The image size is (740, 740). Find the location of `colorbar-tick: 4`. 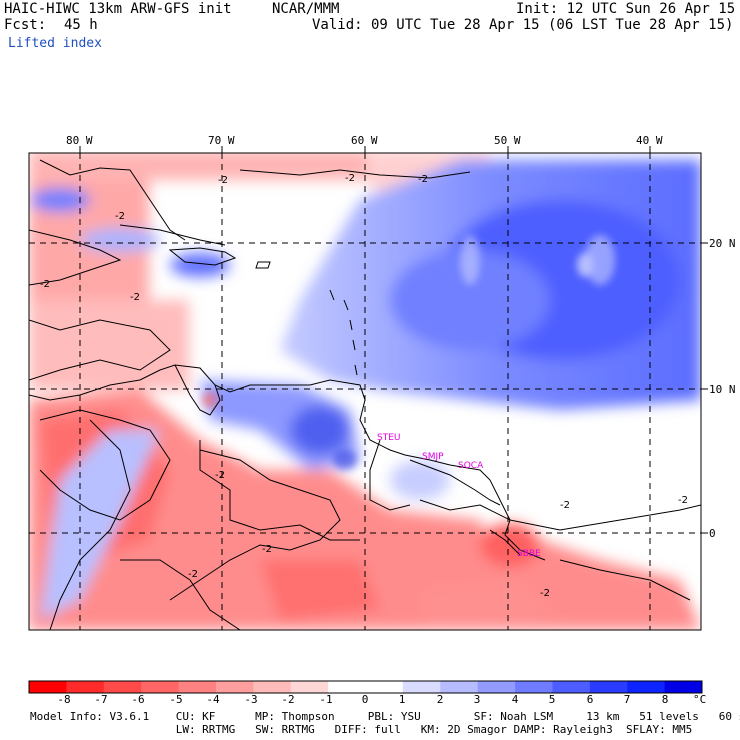

colorbar-tick: 4 is located at coordinates (515, 699).